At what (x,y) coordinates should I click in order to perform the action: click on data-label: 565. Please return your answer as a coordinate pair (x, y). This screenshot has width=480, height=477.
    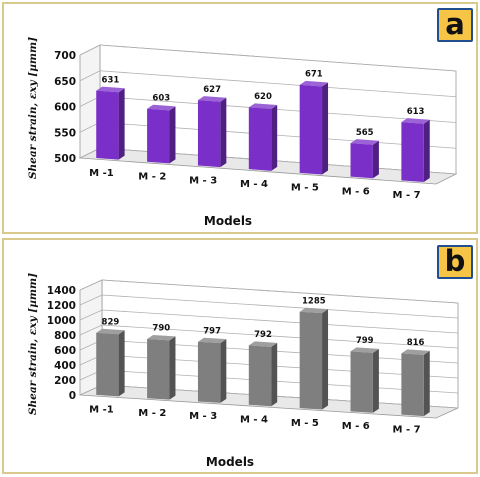
    Looking at the image, I should click on (365, 133).